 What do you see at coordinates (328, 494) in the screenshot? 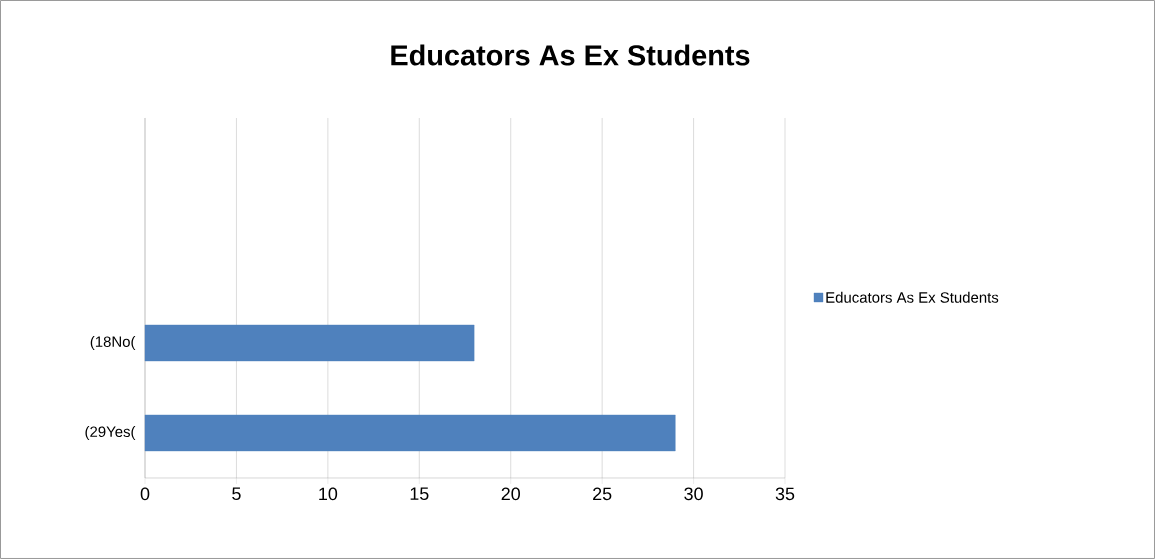
I see `x-tick-label: 10` at bounding box center [328, 494].